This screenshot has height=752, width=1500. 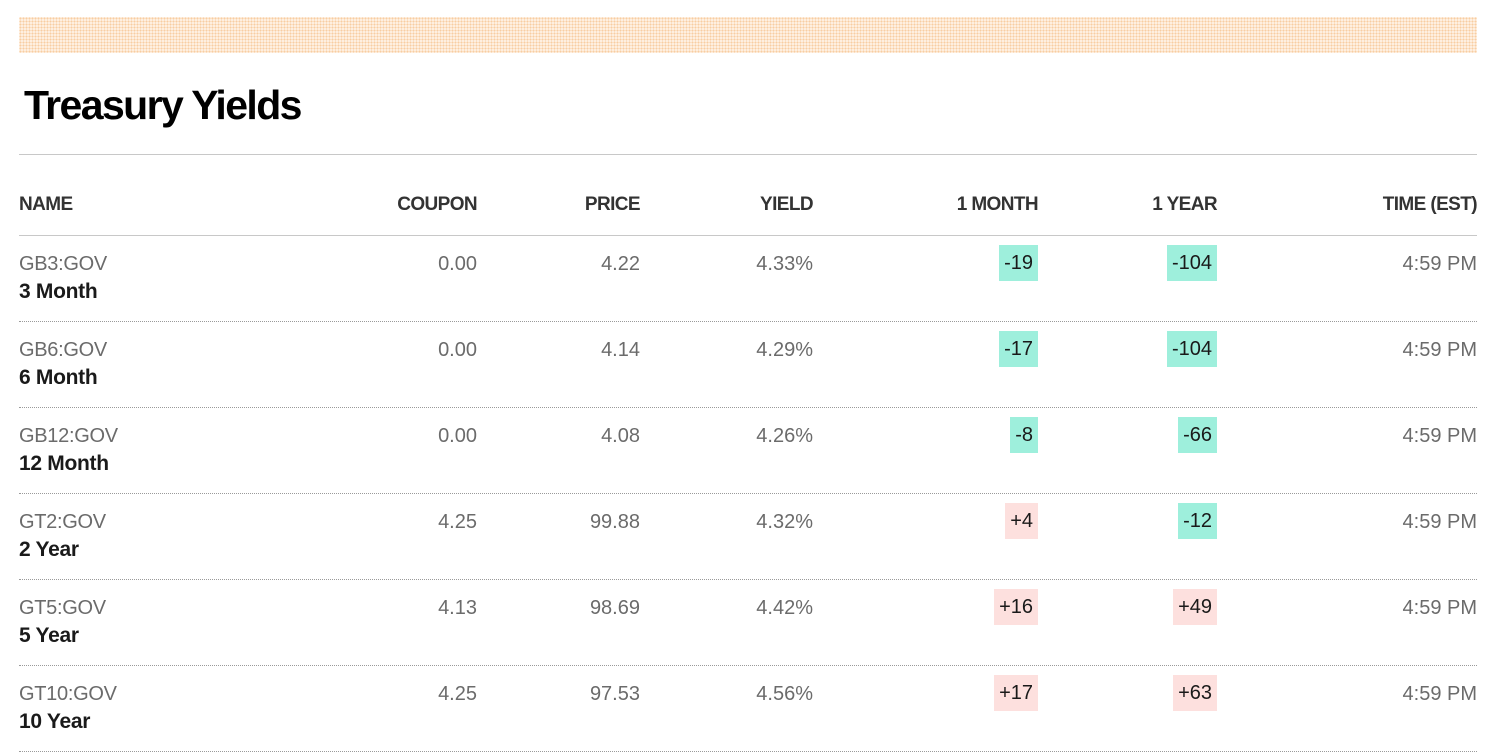 What do you see at coordinates (49, 549) in the screenshot?
I see `term-label: 2 Year` at bounding box center [49, 549].